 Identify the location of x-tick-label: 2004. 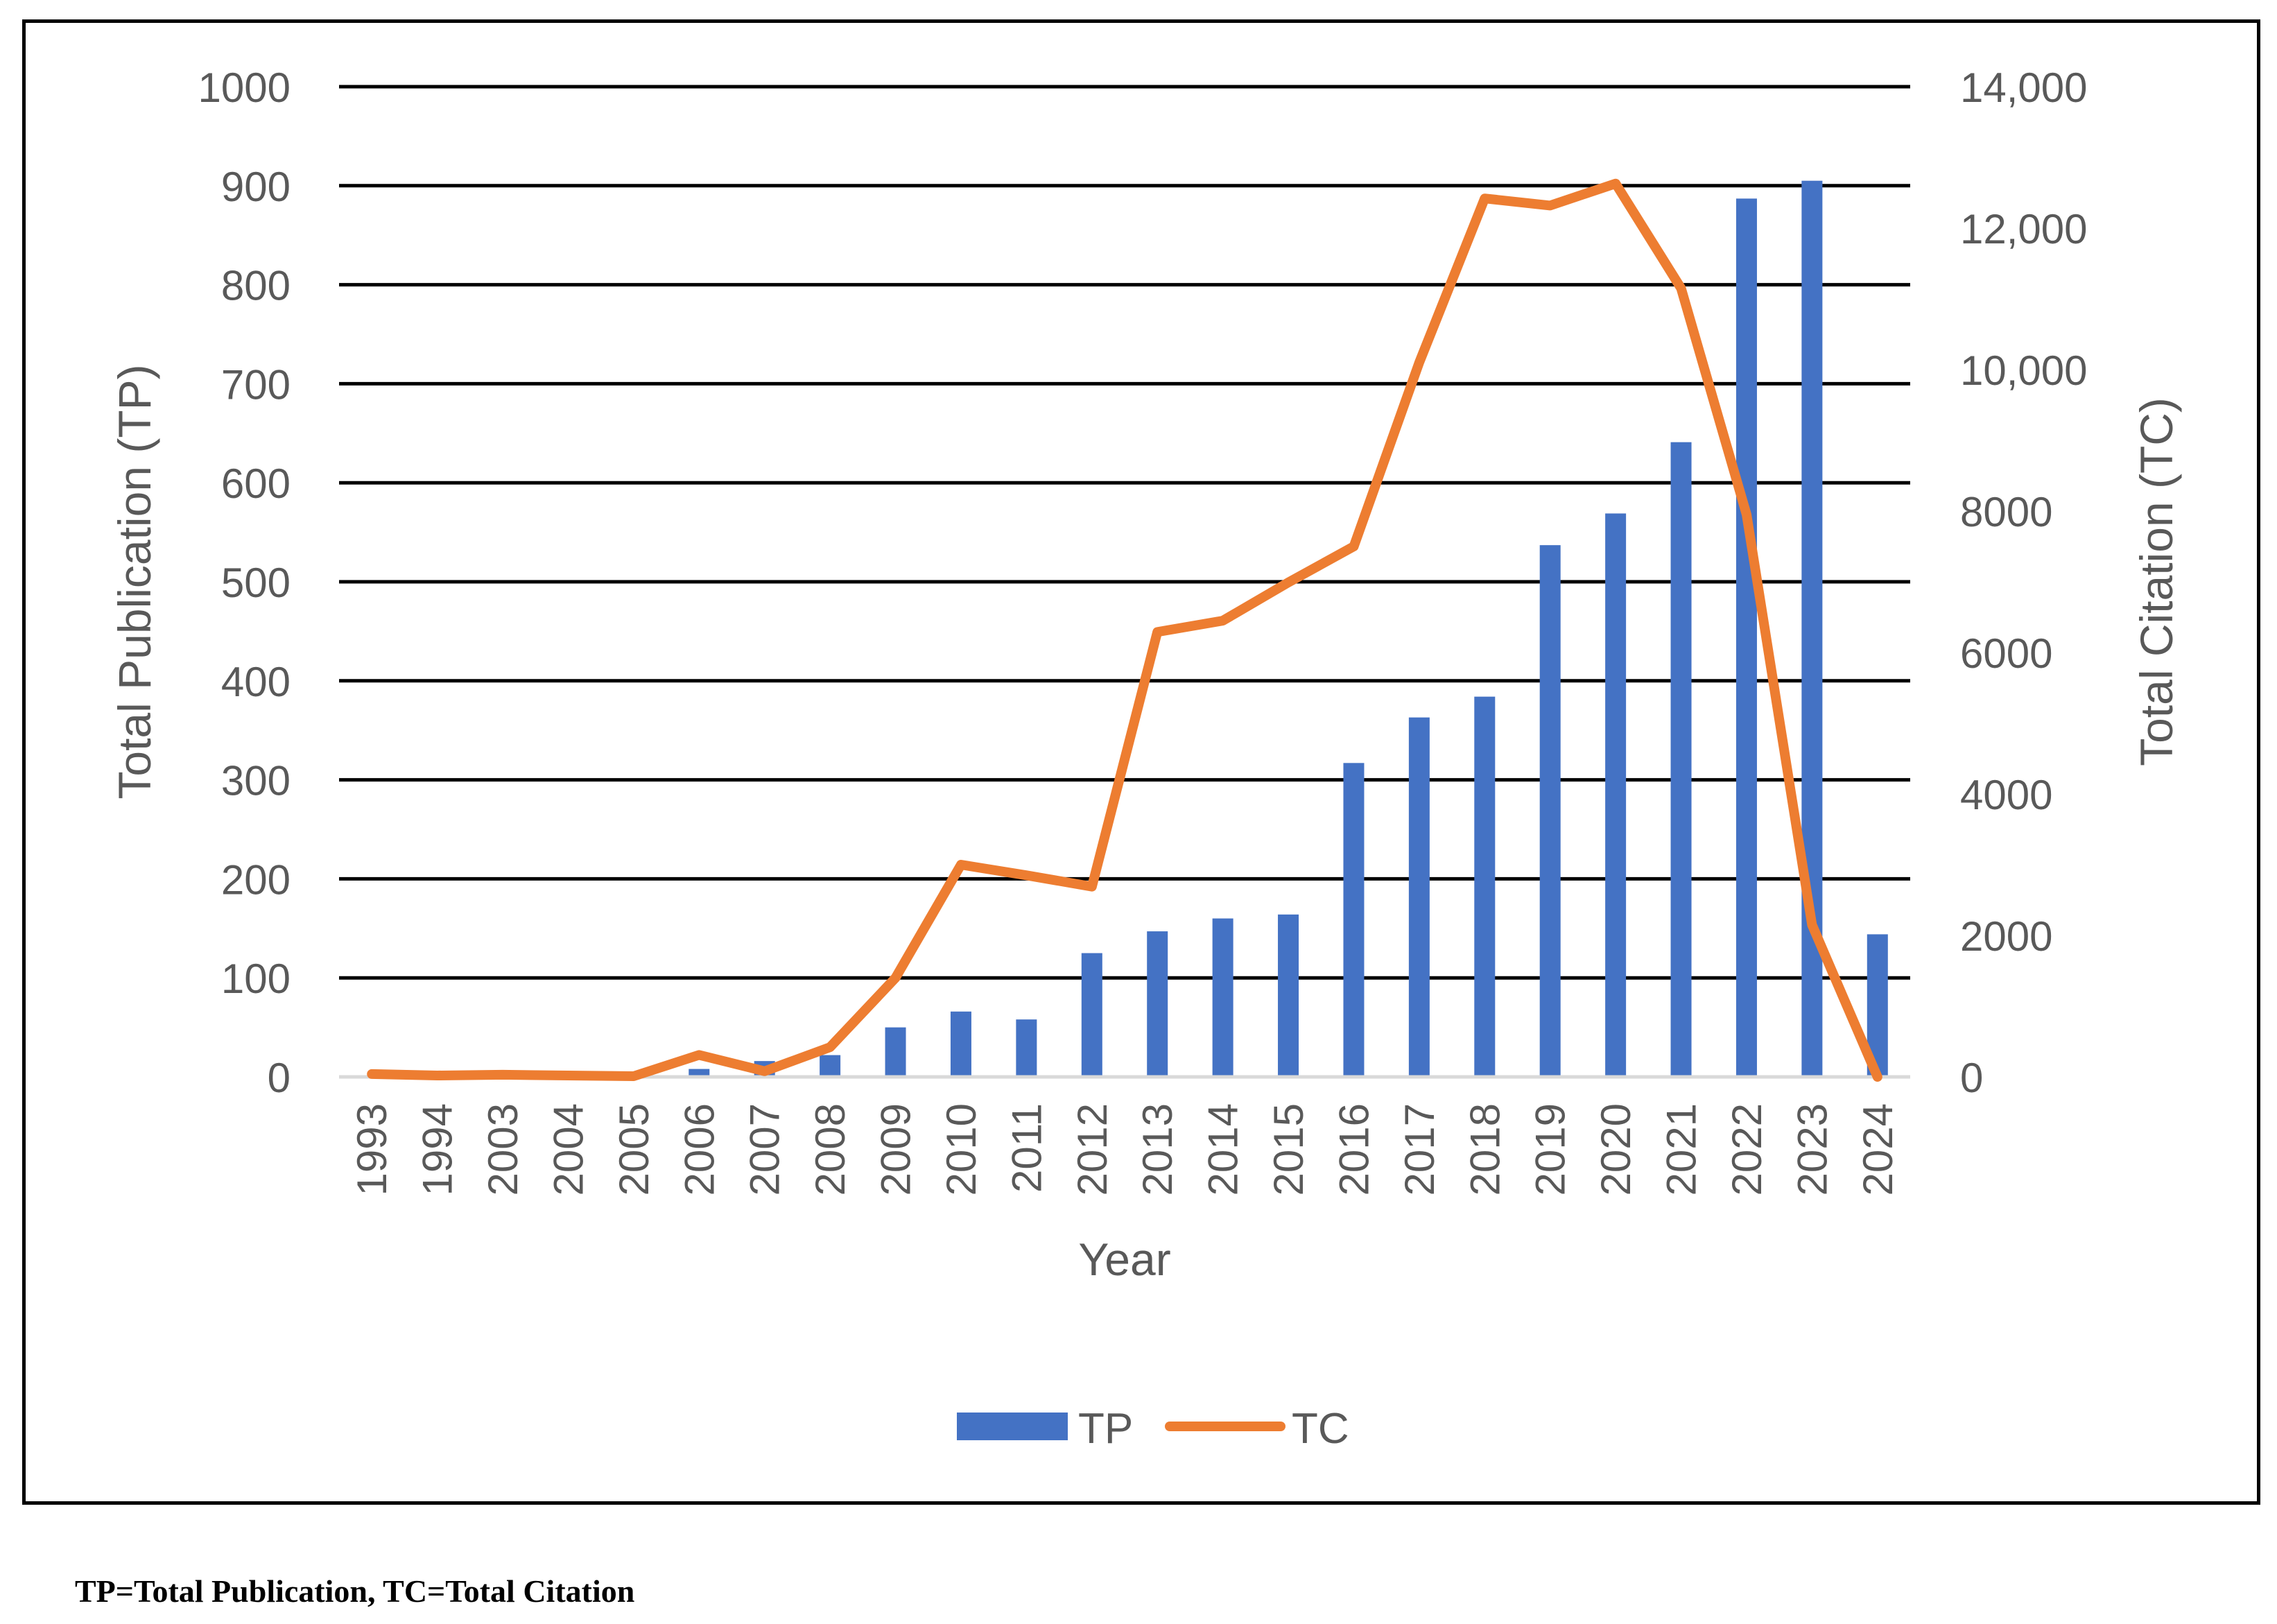
(568, 1149).